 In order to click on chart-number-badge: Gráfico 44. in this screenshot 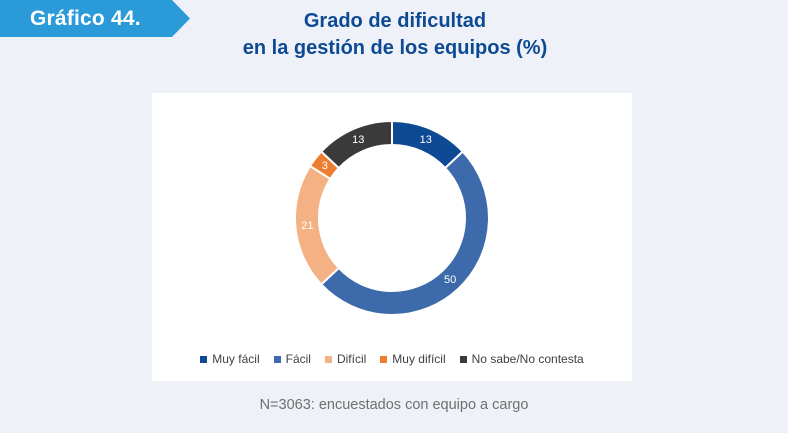, I will do `click(95, 18)`.